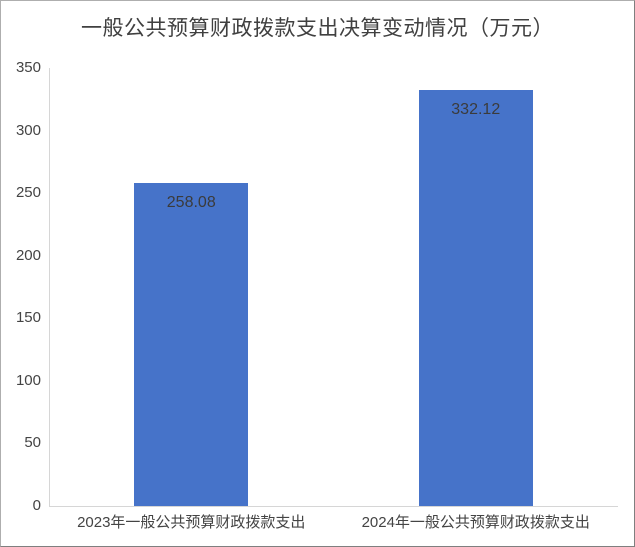 The image size is (635, 547). I want to click on chart-title: 一般公共预算财政拨款支出决算变动情况（万元）, so click(317, 28).